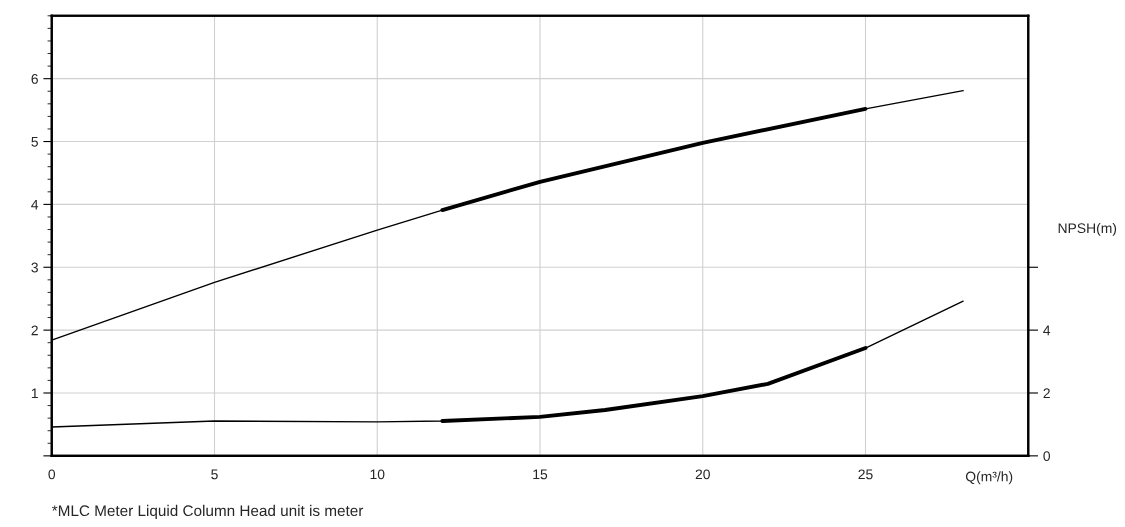  Describe the element at coordinates (214, 474) in the screenshot. I see `x-tick-label: 5` at that location.